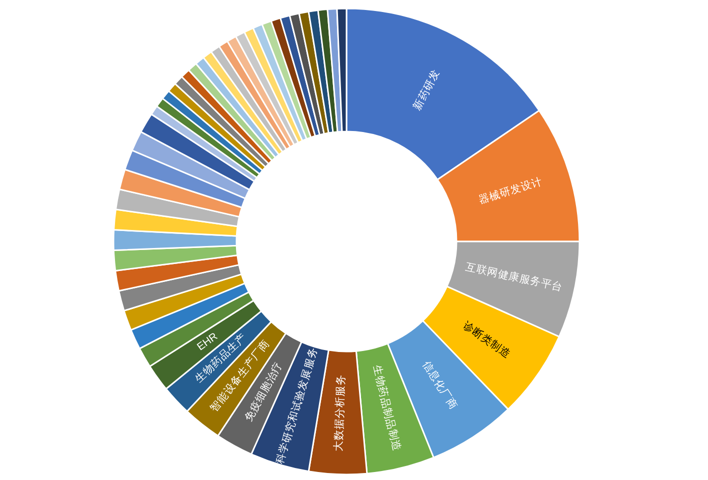 Image resolution: width=708 pixels, height=480 pixels. I want to click on slice-label: 信息化厂商, so click(440, 385).